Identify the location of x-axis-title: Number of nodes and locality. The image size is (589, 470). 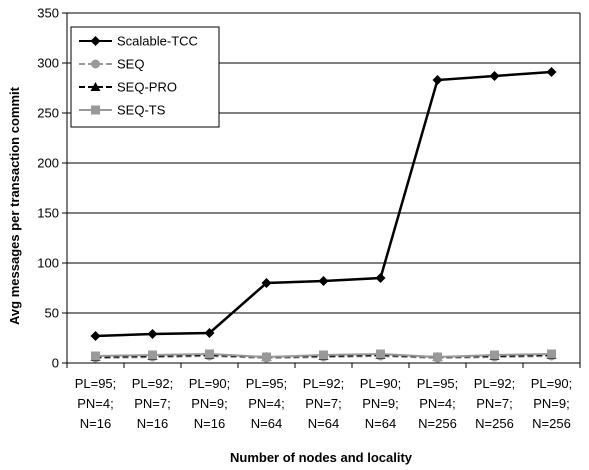
(321, 457).